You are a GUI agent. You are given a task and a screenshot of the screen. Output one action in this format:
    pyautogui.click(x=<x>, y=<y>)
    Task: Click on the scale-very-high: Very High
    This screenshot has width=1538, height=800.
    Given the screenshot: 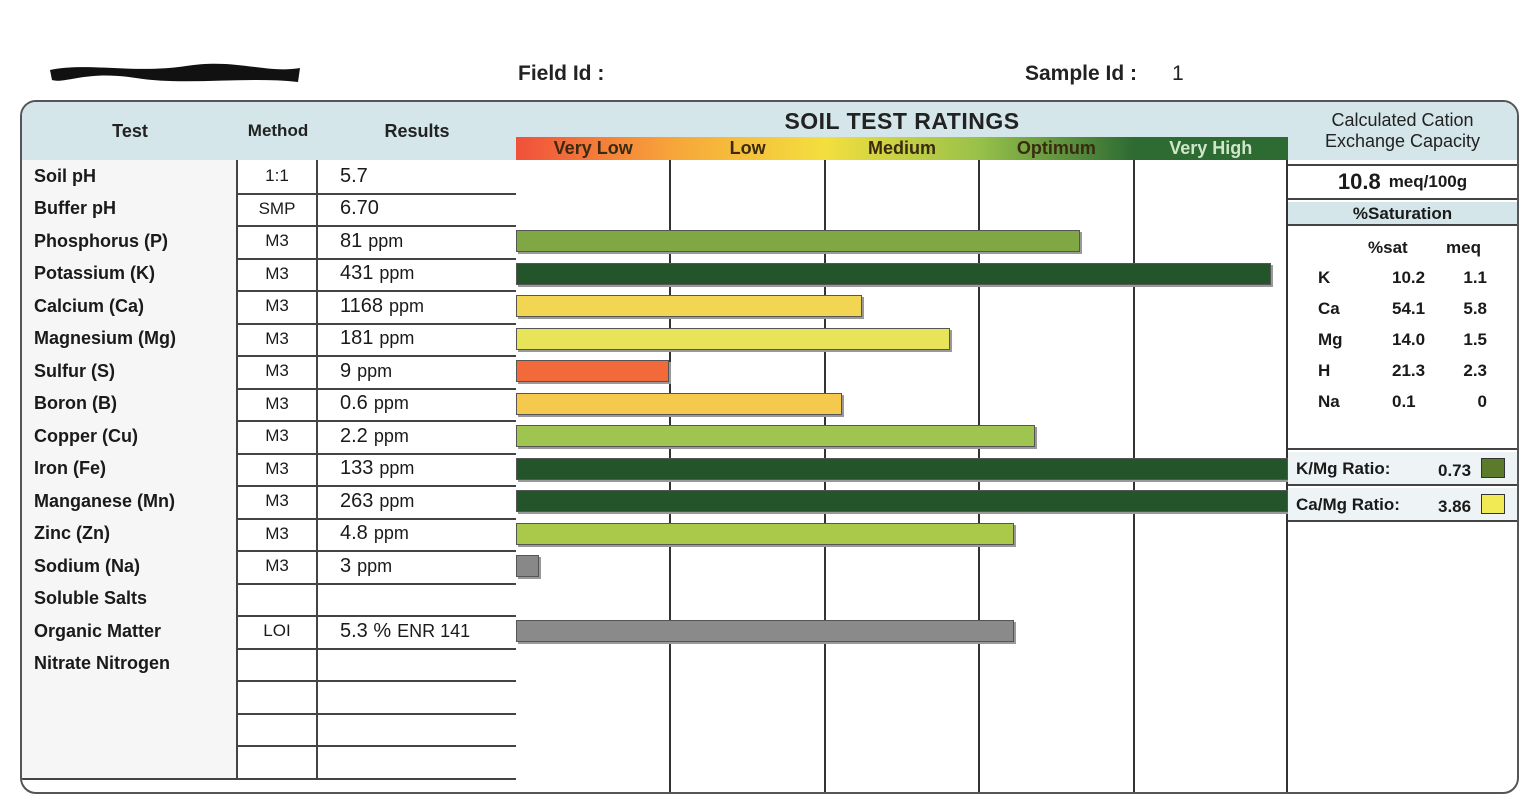 What is the action you would take?
    pyautogui.click(x=1210, y=148)
    